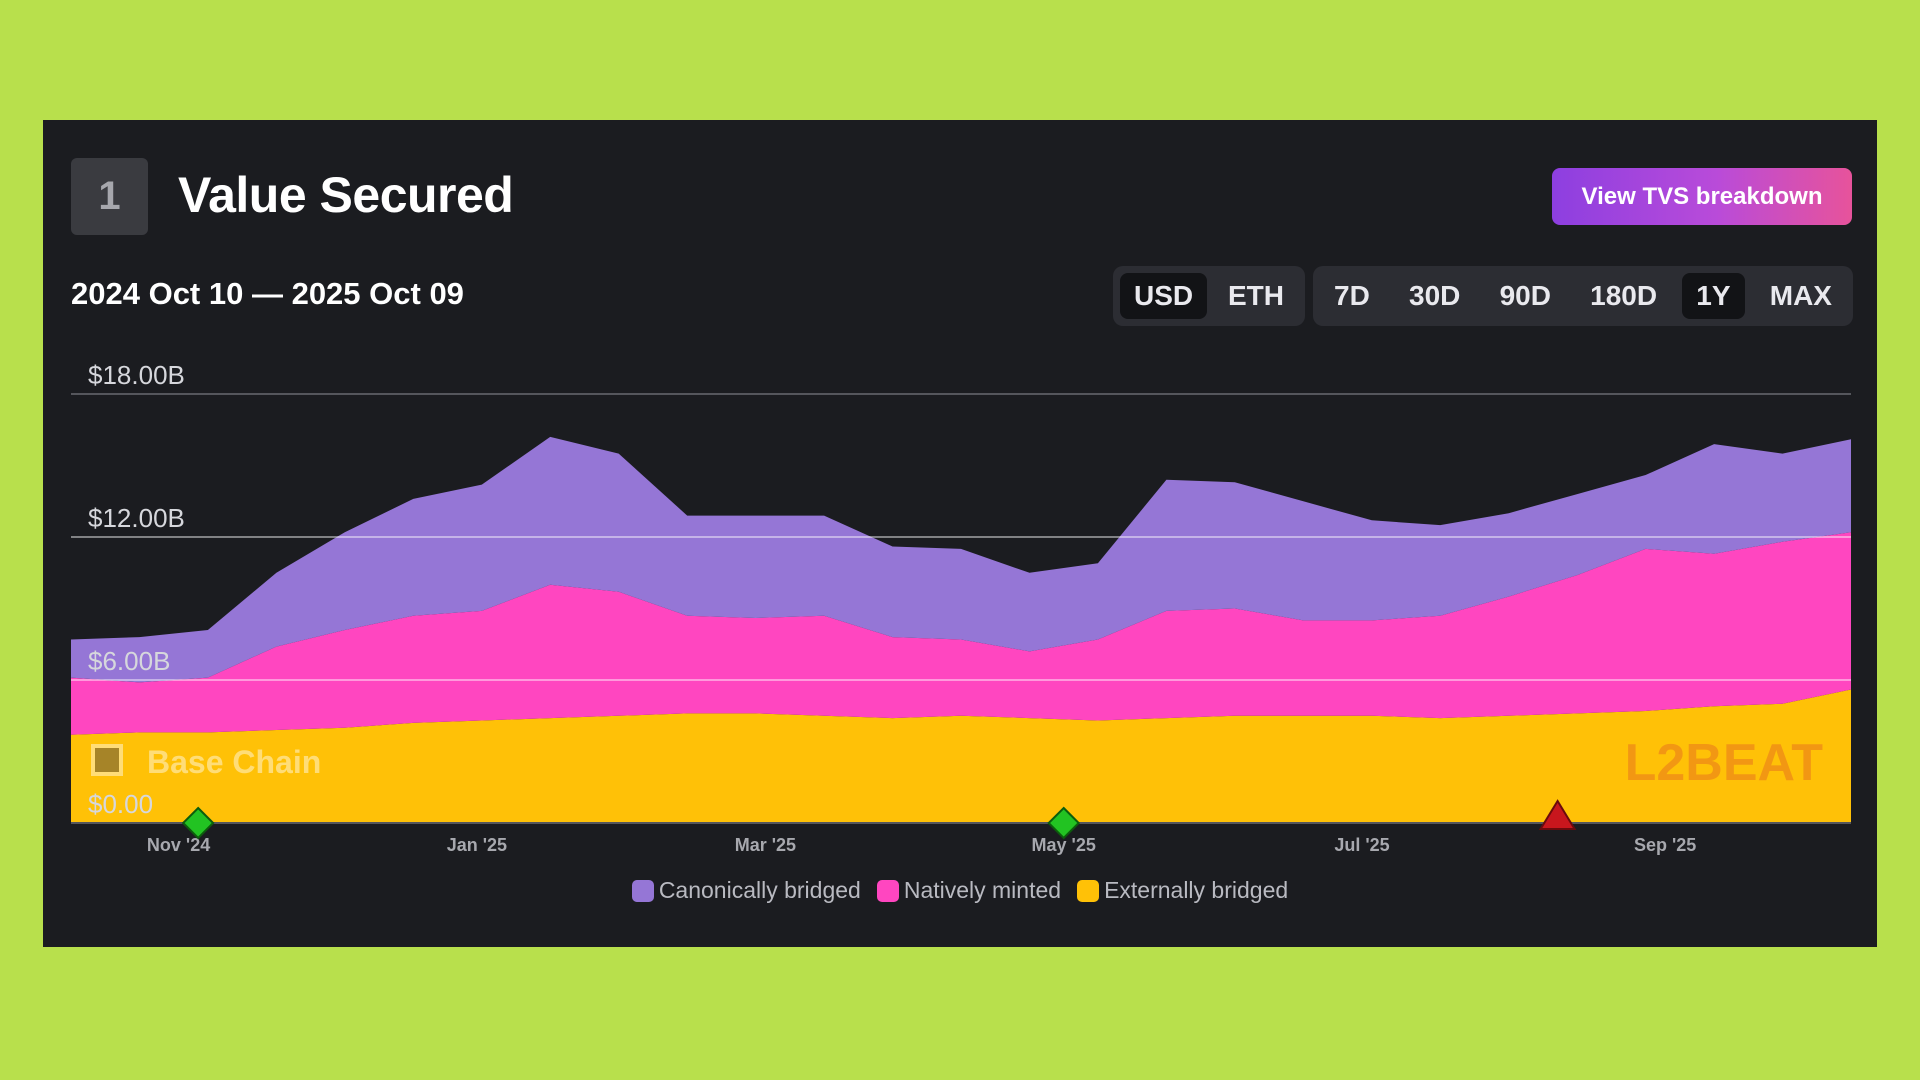 This screenshot has height=1080, width=1920. I want to click on view-tvs-breakdown-button: View TVS breakdown, so click(1702, 196).